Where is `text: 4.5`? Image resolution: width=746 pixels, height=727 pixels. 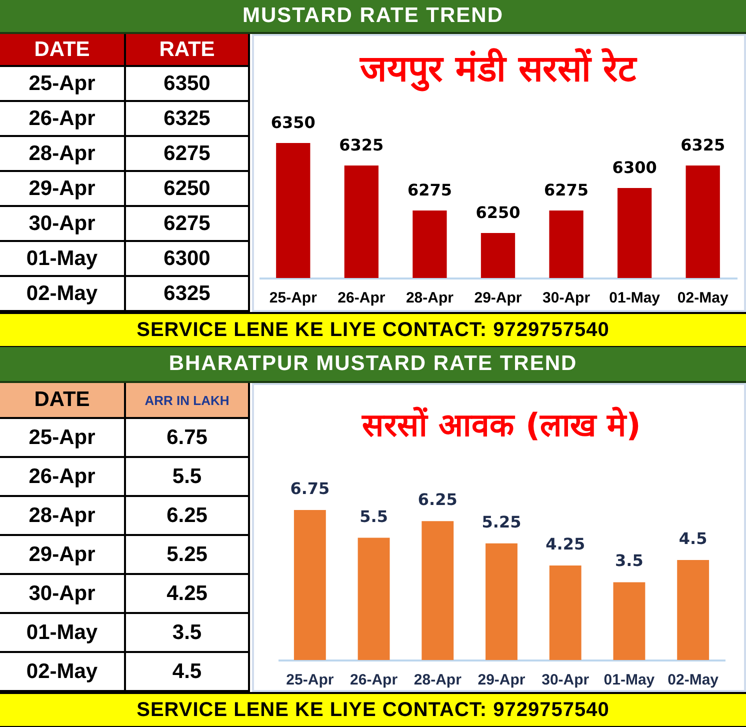
text: 4.5 is located at coordinates (187, 671).